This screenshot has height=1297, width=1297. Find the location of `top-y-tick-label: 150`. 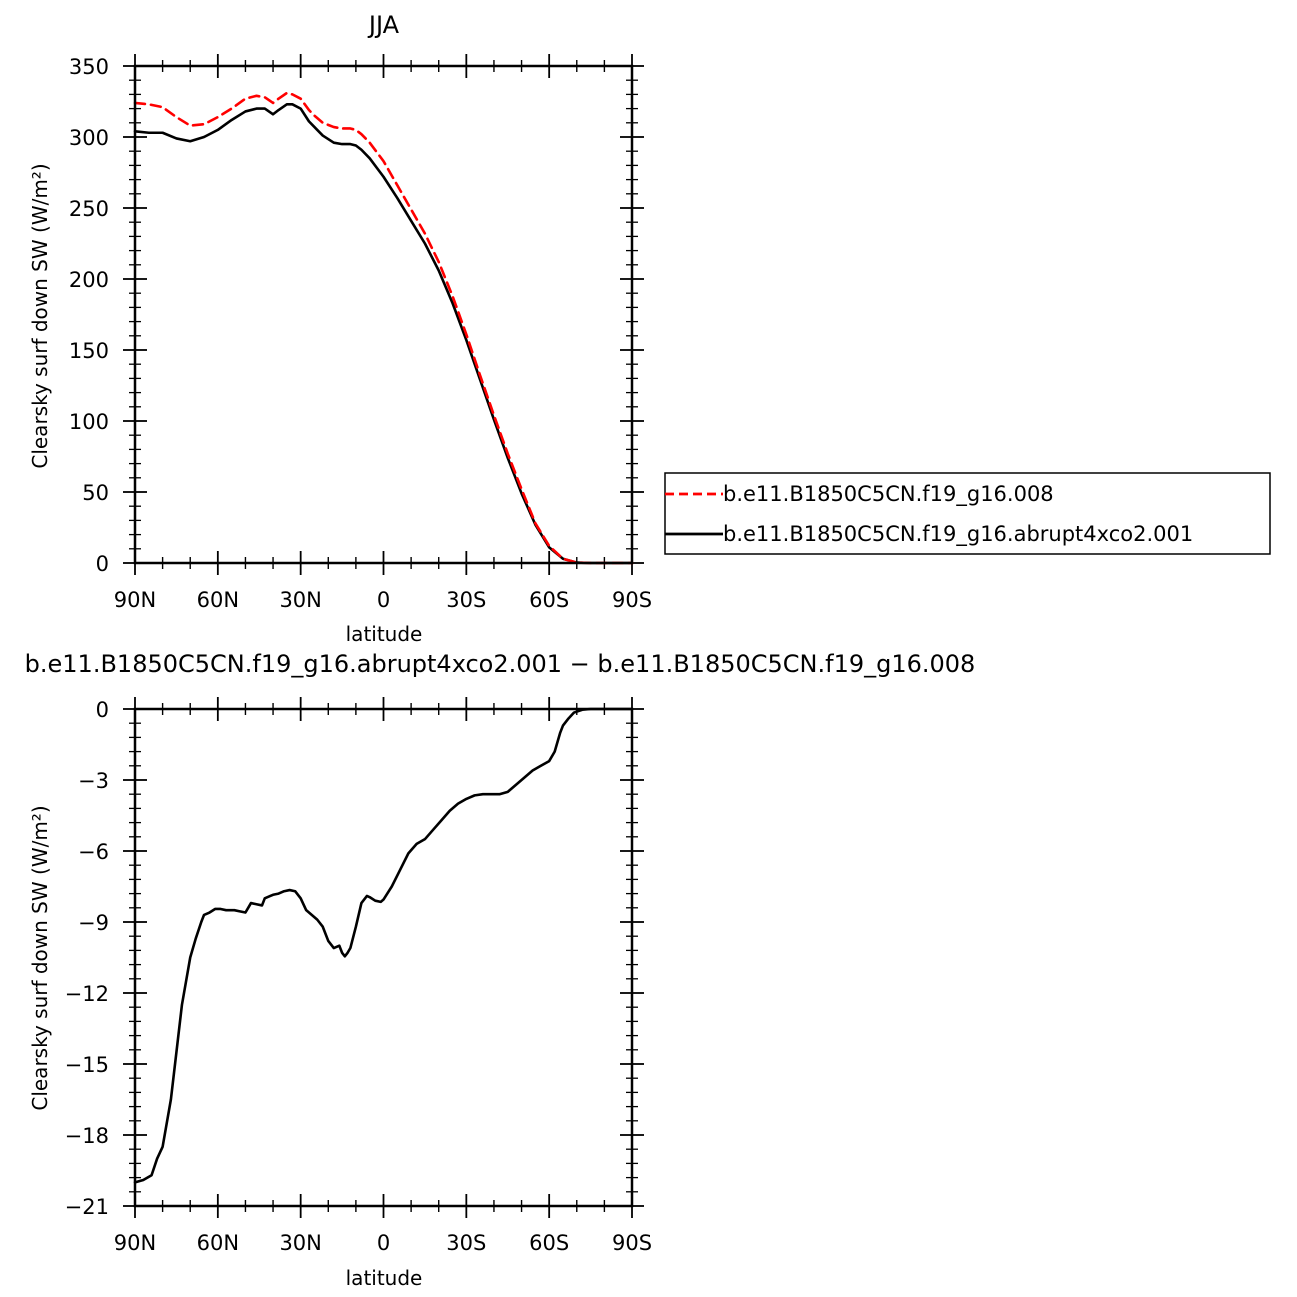

top-y-tick-label: 150 is located at coordinates (89, 351).